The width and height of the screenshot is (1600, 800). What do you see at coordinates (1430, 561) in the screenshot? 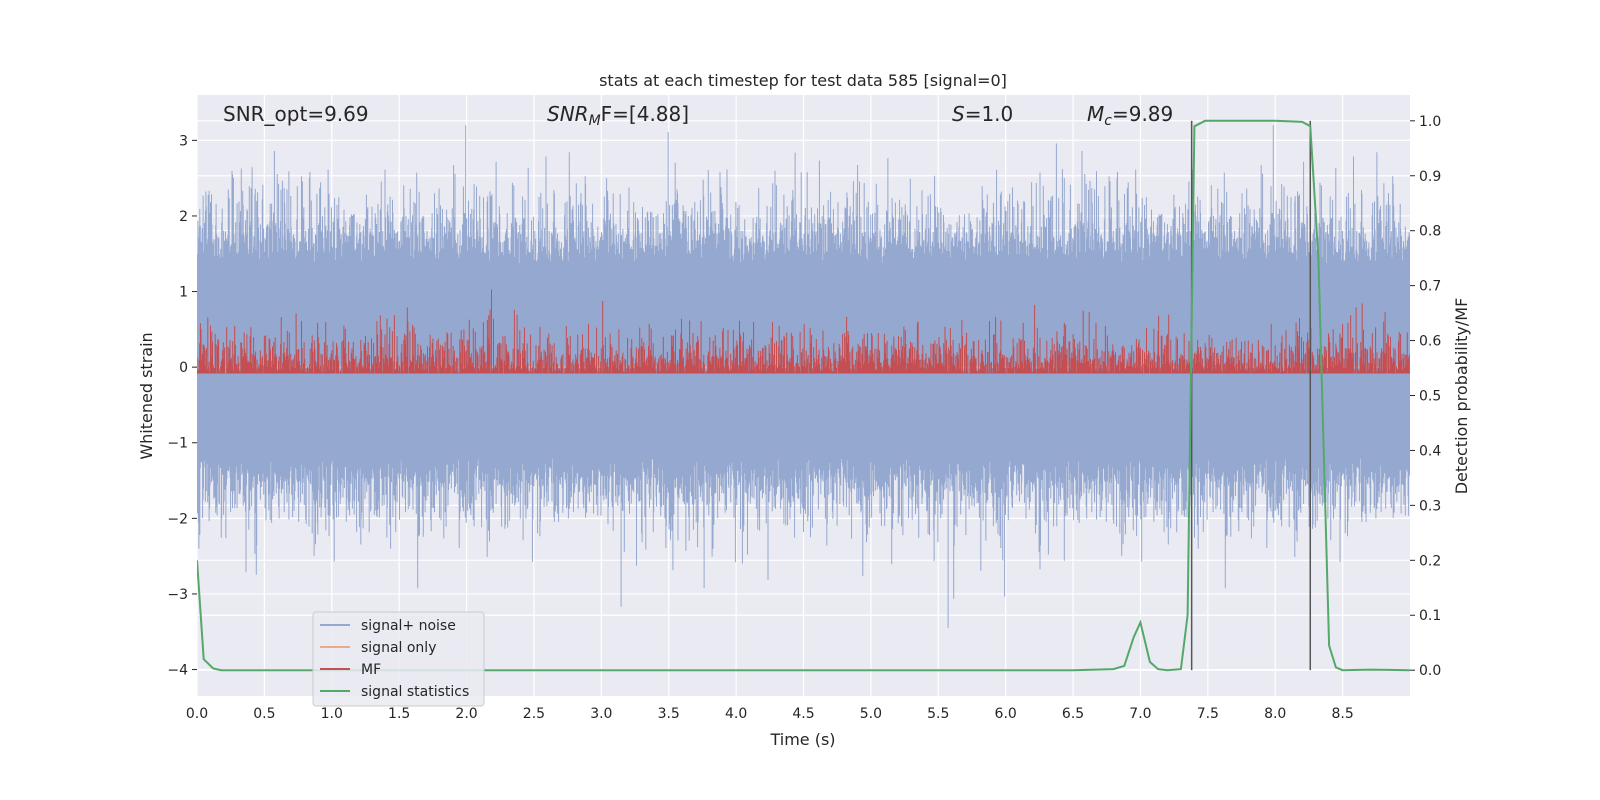
I see `y-right-tick-label: 0.2` at bounding box center [1430, 561].